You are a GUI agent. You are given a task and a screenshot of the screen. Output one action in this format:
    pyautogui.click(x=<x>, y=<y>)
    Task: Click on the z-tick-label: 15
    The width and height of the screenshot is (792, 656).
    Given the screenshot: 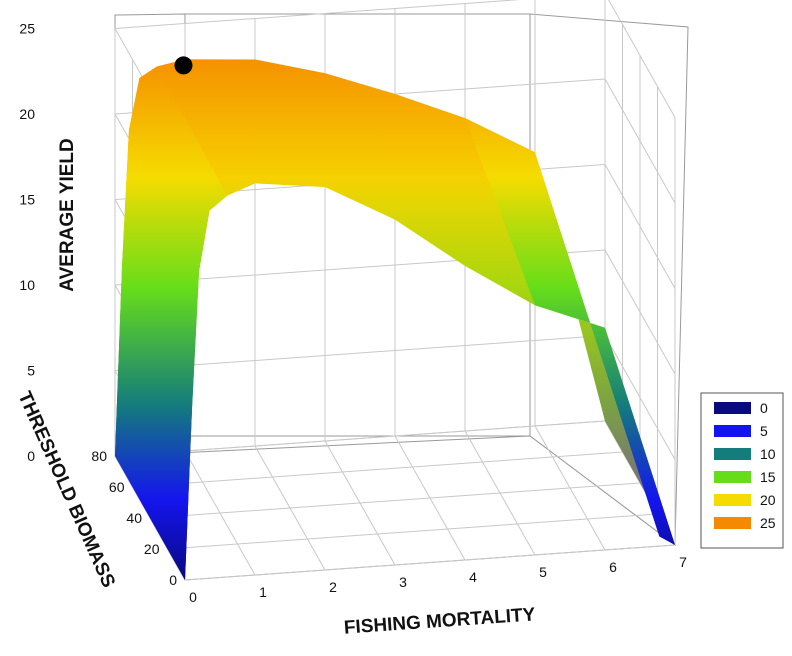 What is the action you would take?
    pyautogui.click(x=27, y=200)
    